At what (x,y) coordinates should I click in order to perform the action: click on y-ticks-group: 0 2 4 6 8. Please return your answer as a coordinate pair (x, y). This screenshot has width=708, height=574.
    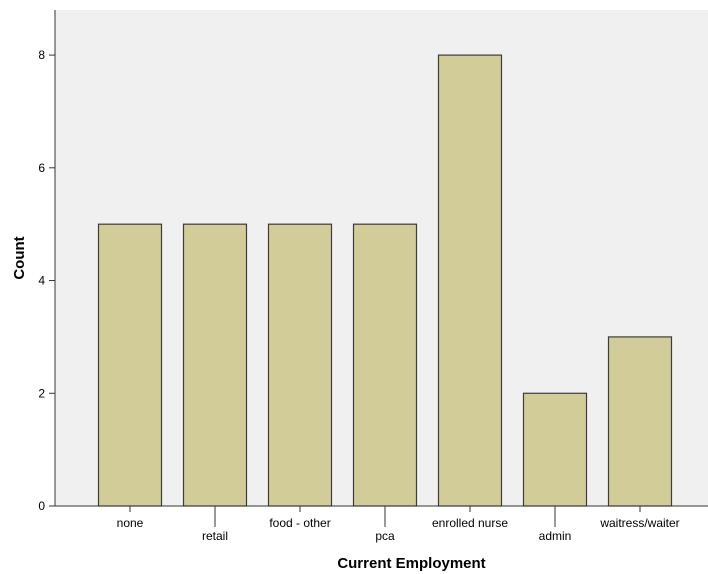
    Looking at the image, I should click on (46, 280).